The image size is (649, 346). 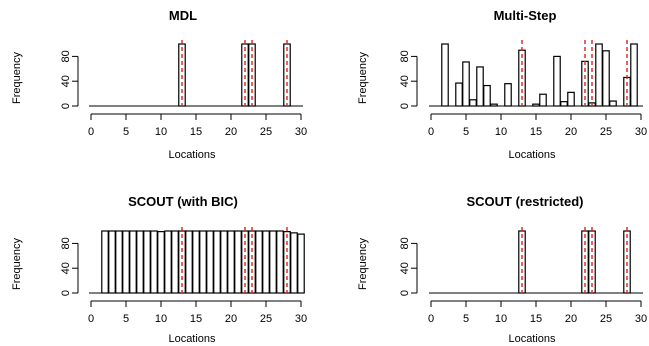 I want to click on chart-title: SCOUT (restricted), so click(x=524, y=201).